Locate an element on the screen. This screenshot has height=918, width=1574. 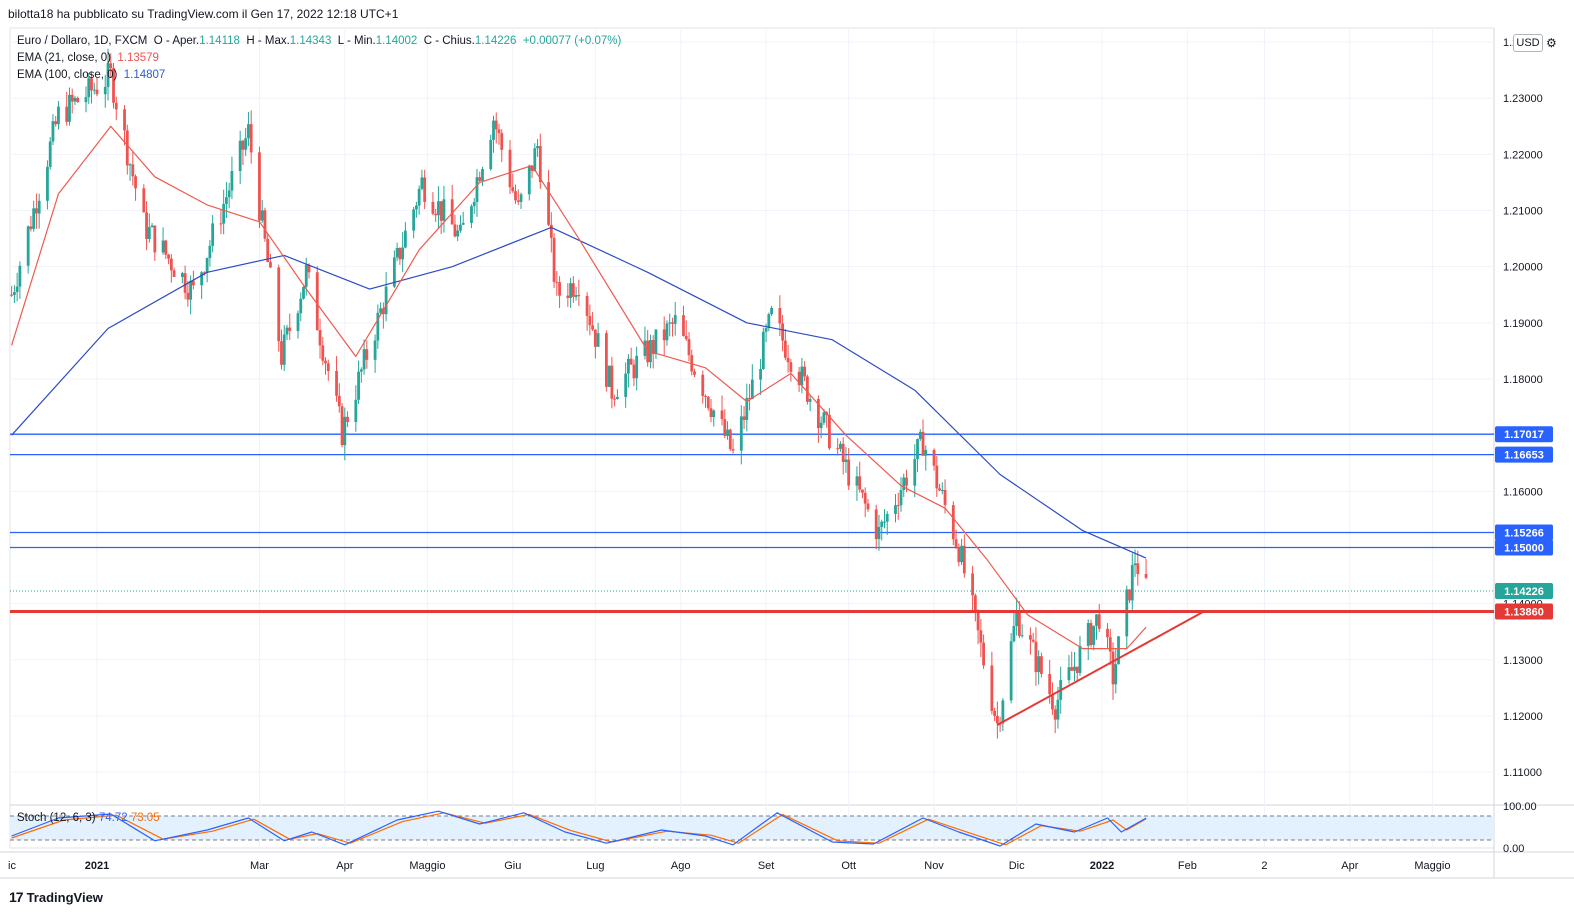
price-tick-label: 1.13000 is located at coordinates (1523, 661).